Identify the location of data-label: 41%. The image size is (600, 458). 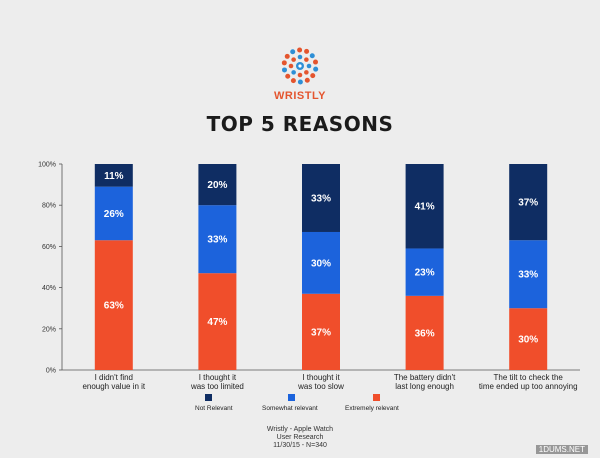
(425, 207).